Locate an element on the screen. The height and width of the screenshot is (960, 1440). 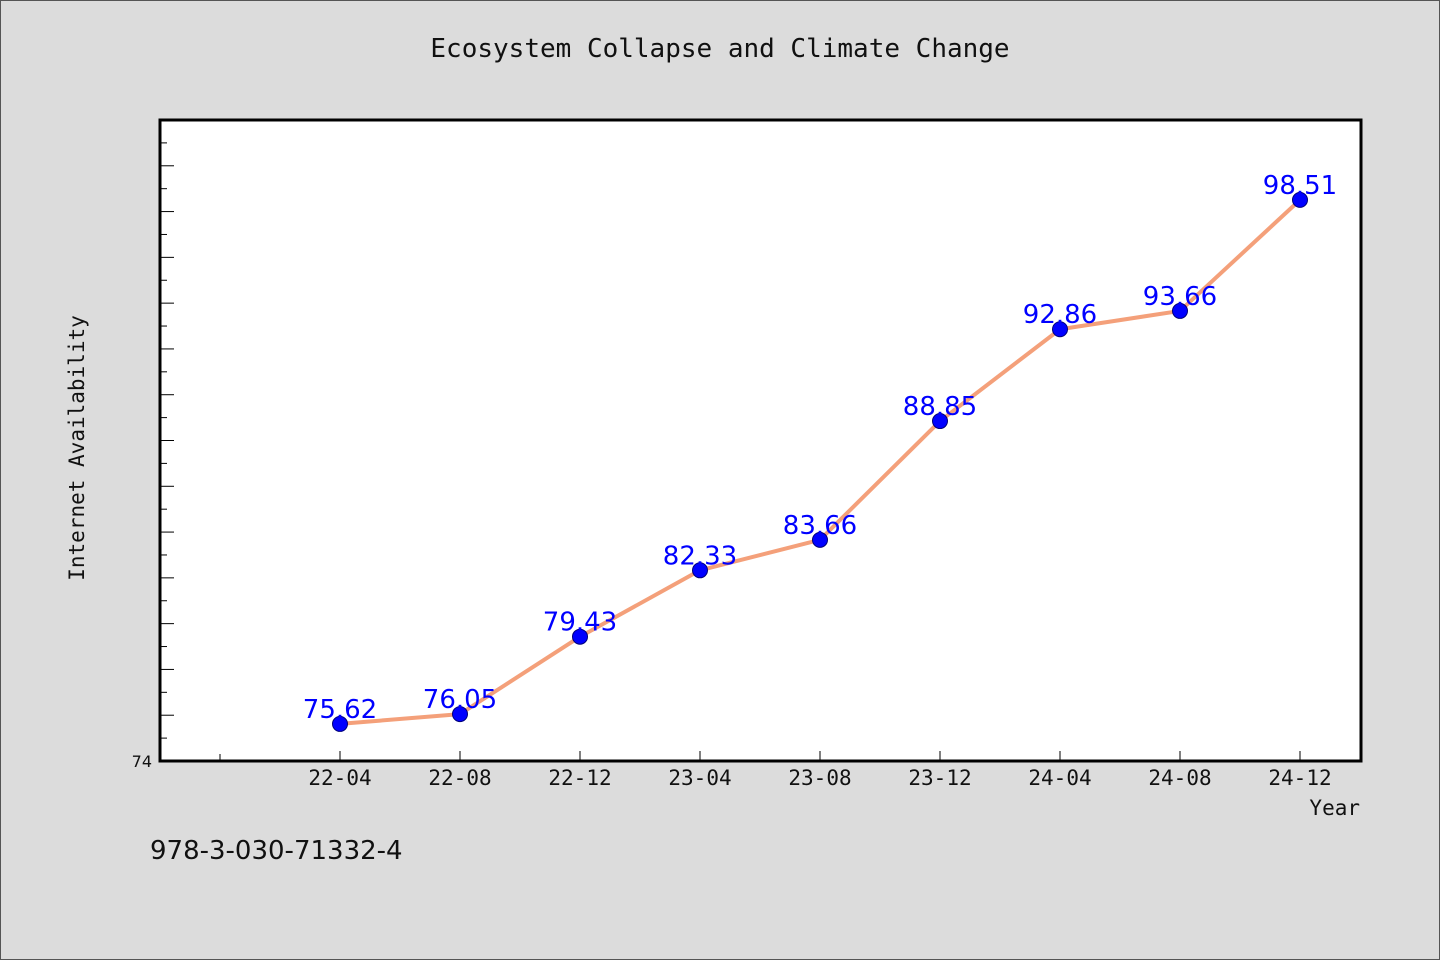
data-label: 98.51 is located at coordinates (1300, 186).